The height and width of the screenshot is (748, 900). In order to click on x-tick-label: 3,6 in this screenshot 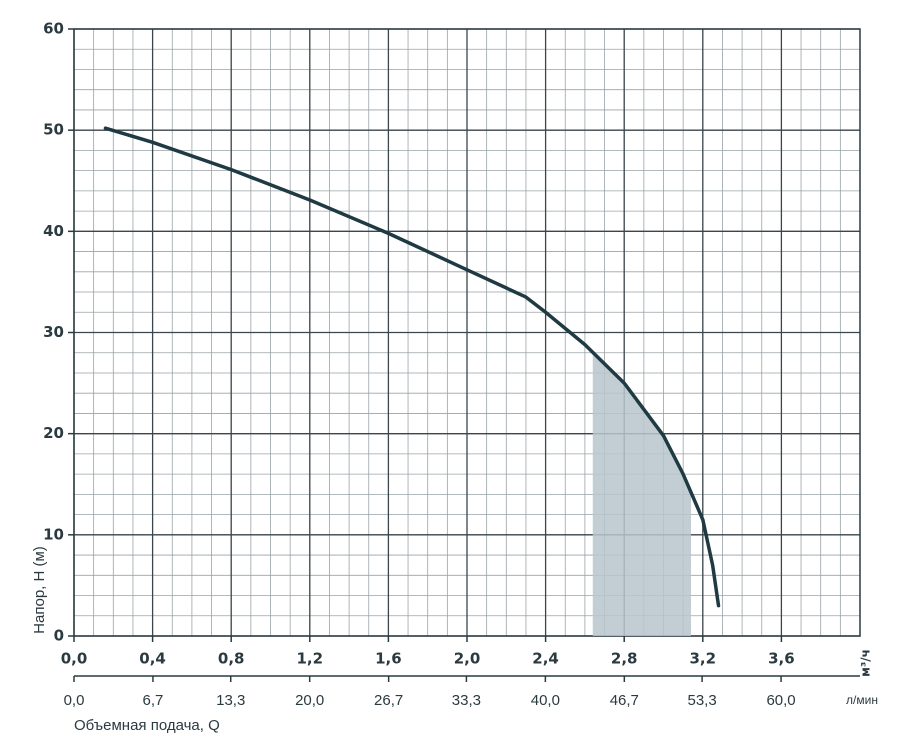, I will do `click(781, 659)`.